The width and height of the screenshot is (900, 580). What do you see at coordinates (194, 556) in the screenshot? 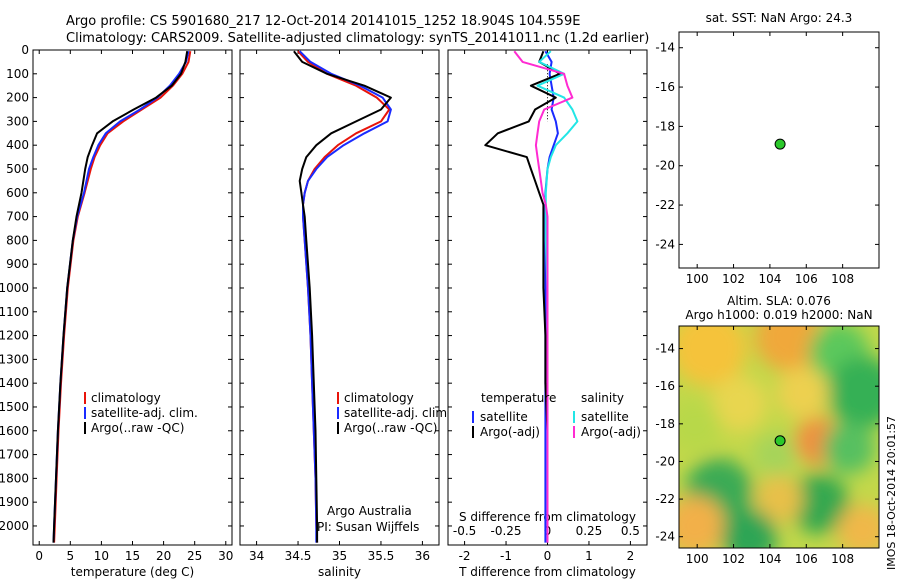
I see `x-tick-label: 25` at bounding box center [194, 556].